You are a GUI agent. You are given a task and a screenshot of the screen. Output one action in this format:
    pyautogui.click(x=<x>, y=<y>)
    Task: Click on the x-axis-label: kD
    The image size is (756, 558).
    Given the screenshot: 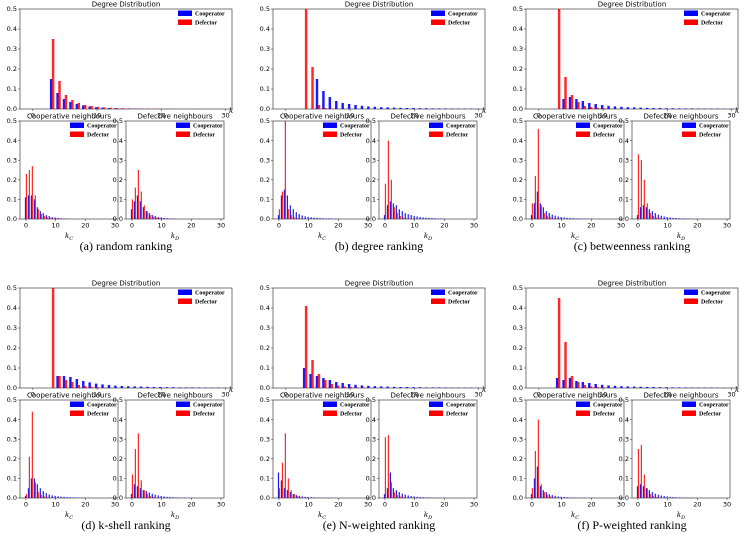 What is the action you would take?
    pyautogui.click(x=428, y=237)
    